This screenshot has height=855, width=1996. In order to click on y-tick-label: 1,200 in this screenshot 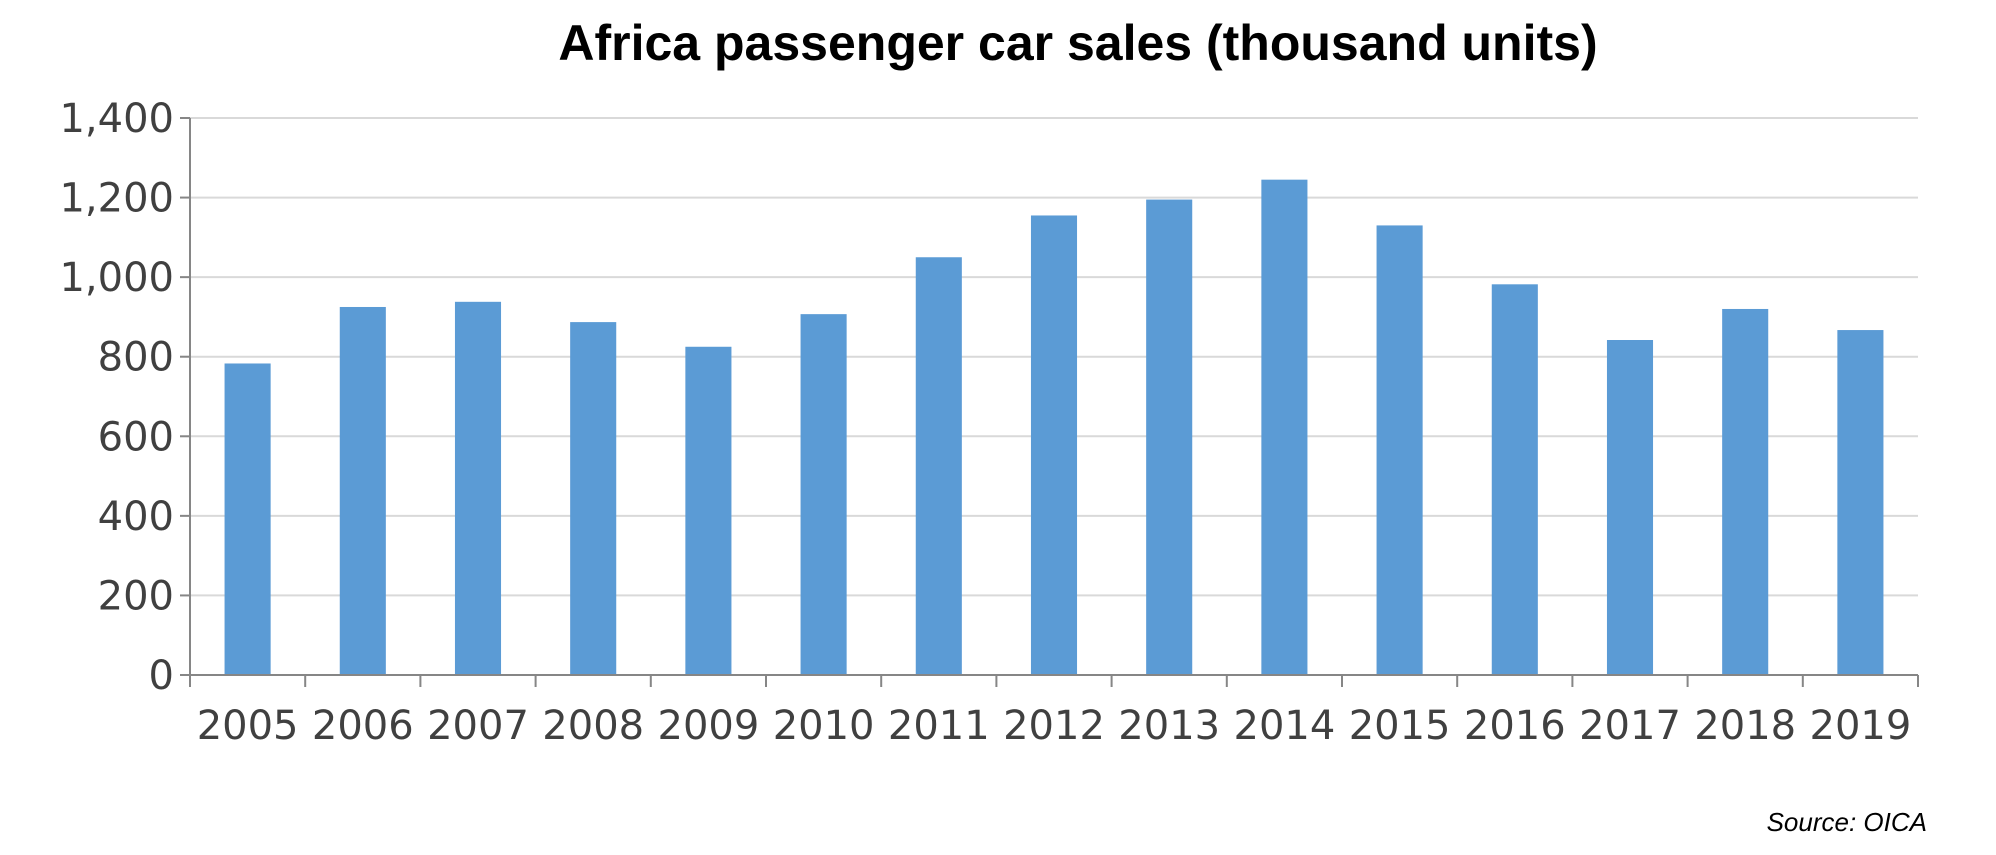, I will do `click(116, 199)`.